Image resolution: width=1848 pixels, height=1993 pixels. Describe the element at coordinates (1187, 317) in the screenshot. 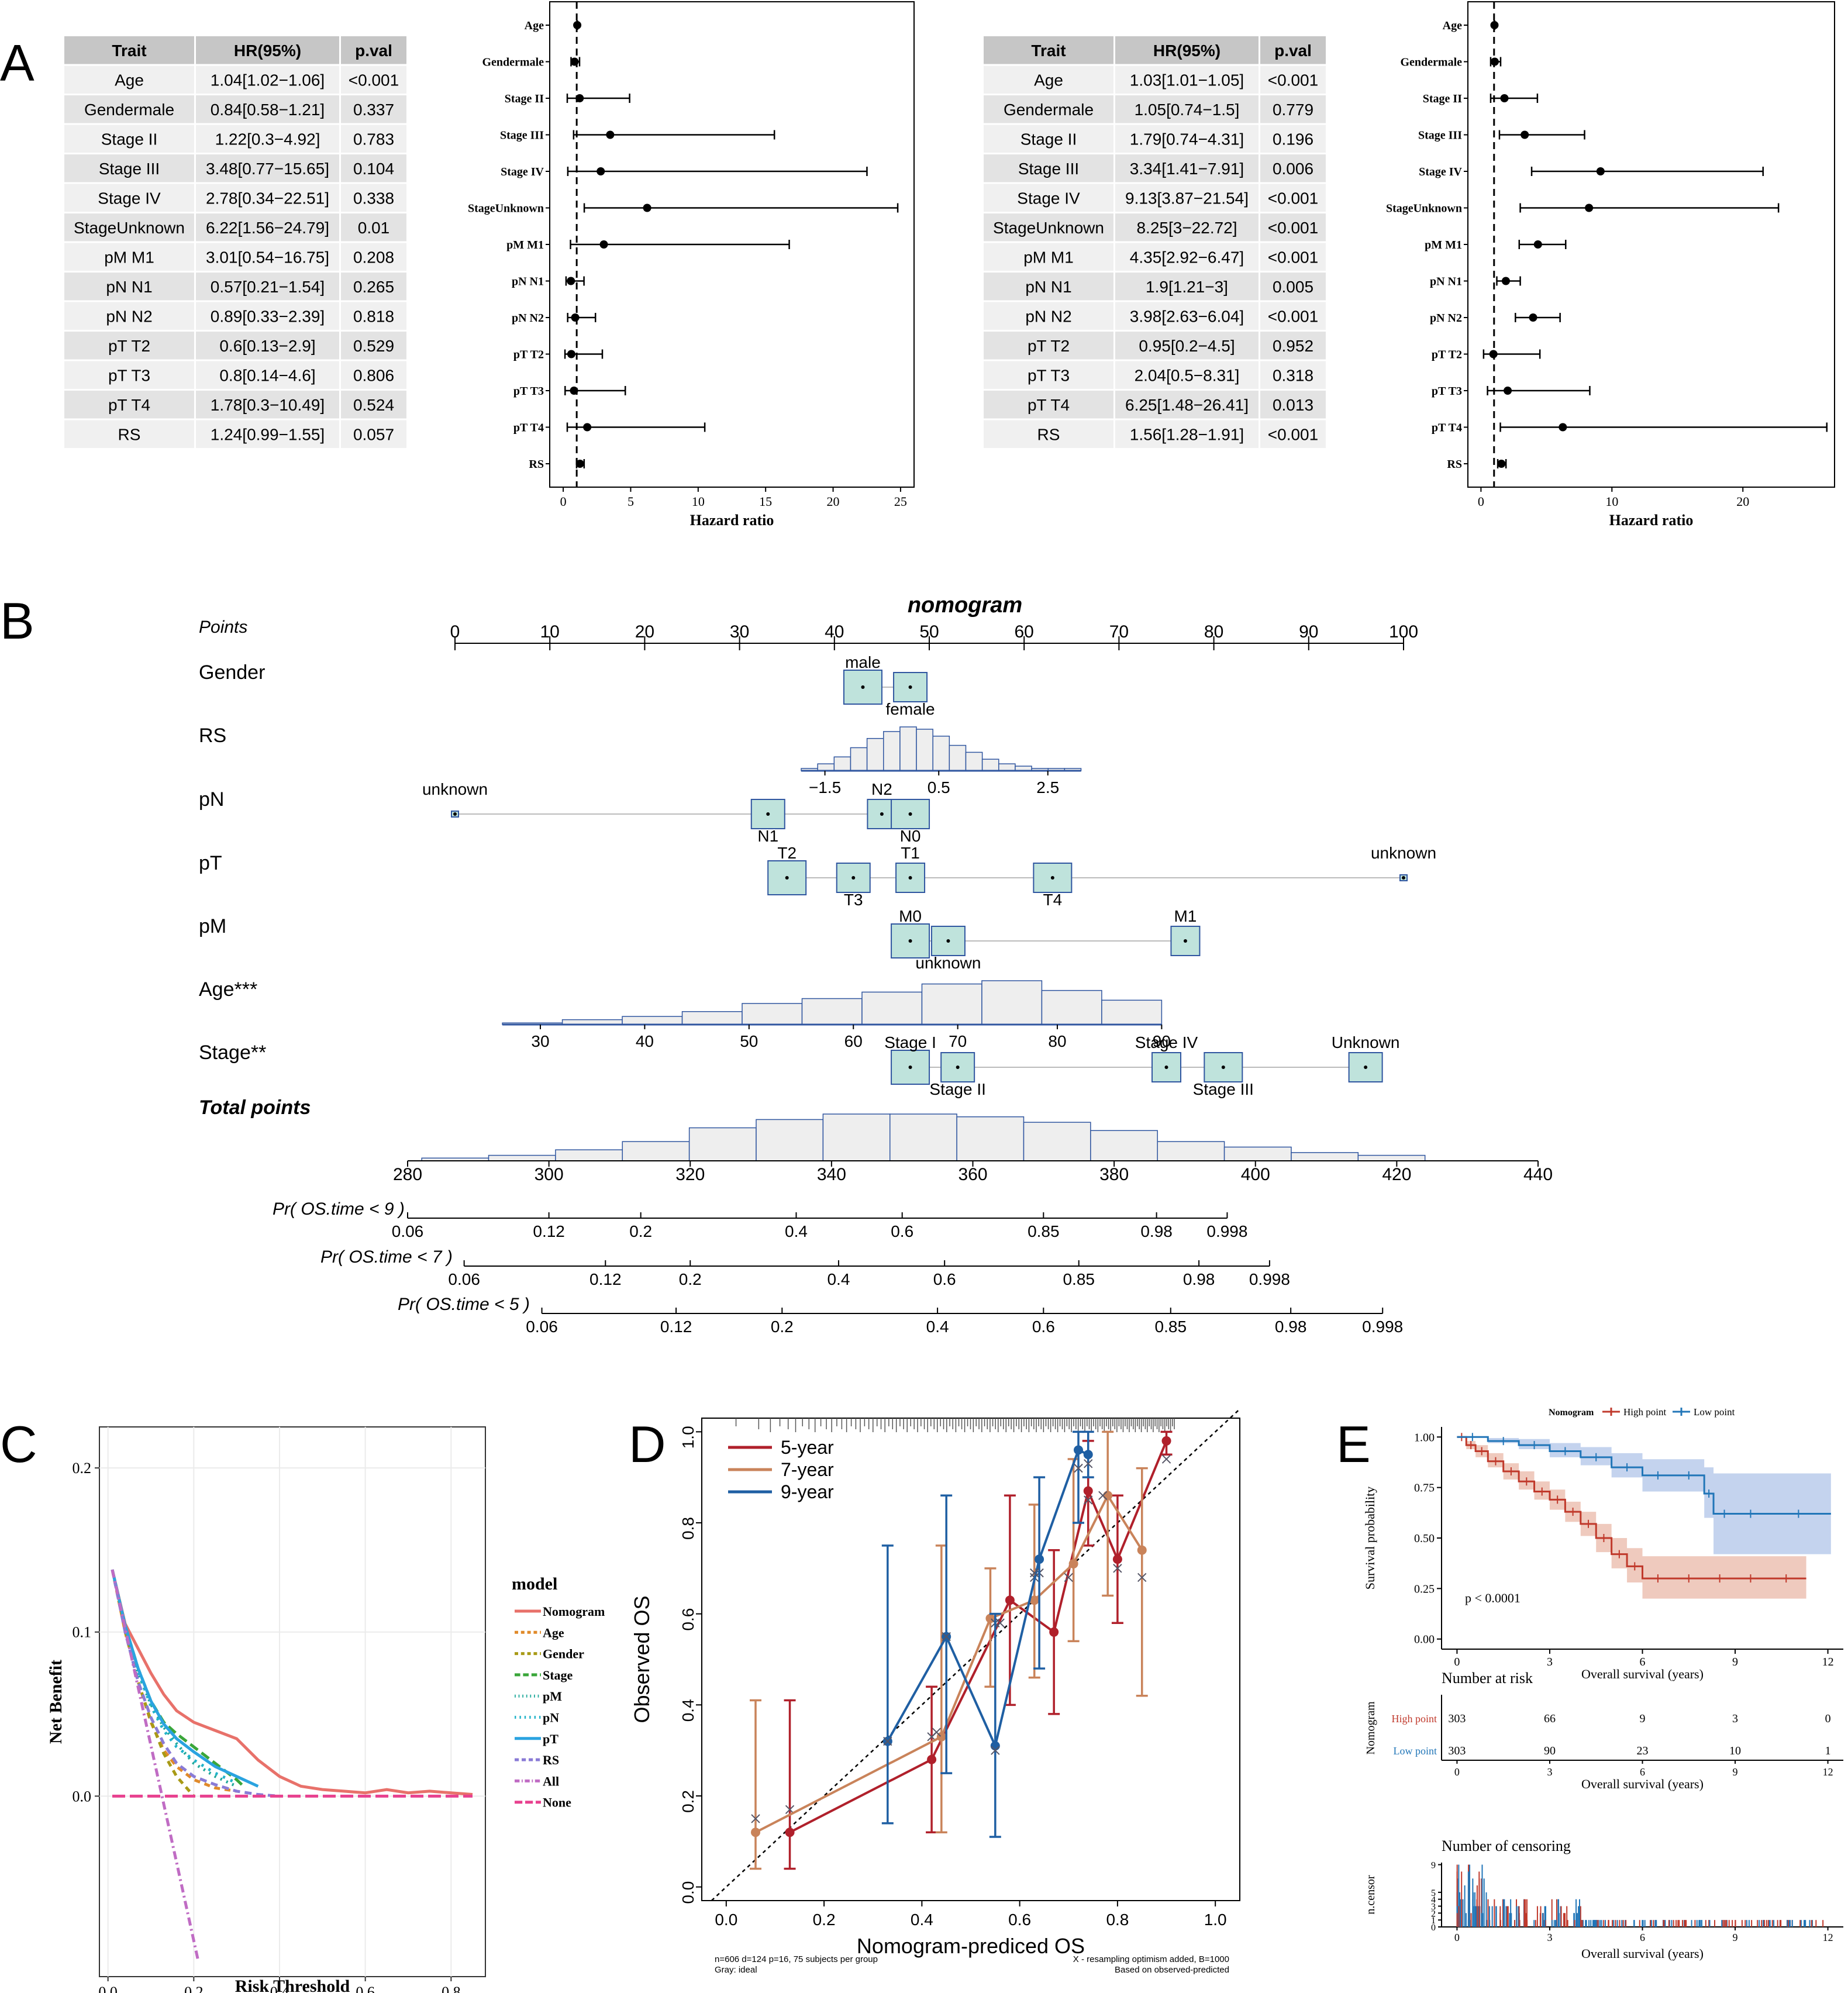

I see `table-value: 3.98[2.63−6.04]` at that location.